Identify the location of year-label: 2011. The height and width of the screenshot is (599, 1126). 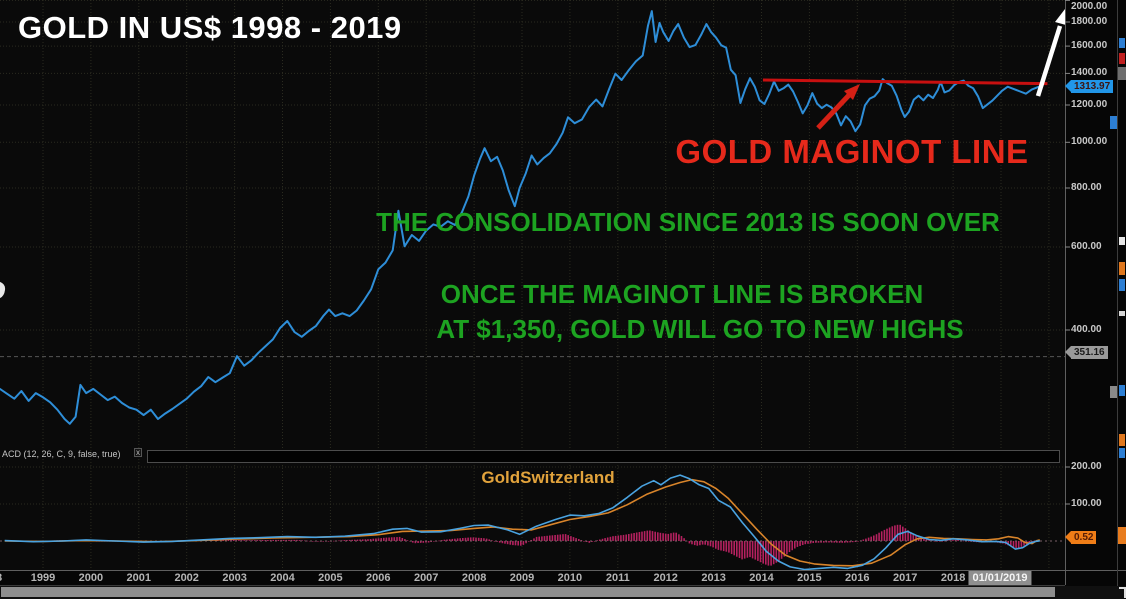
(617, 578).